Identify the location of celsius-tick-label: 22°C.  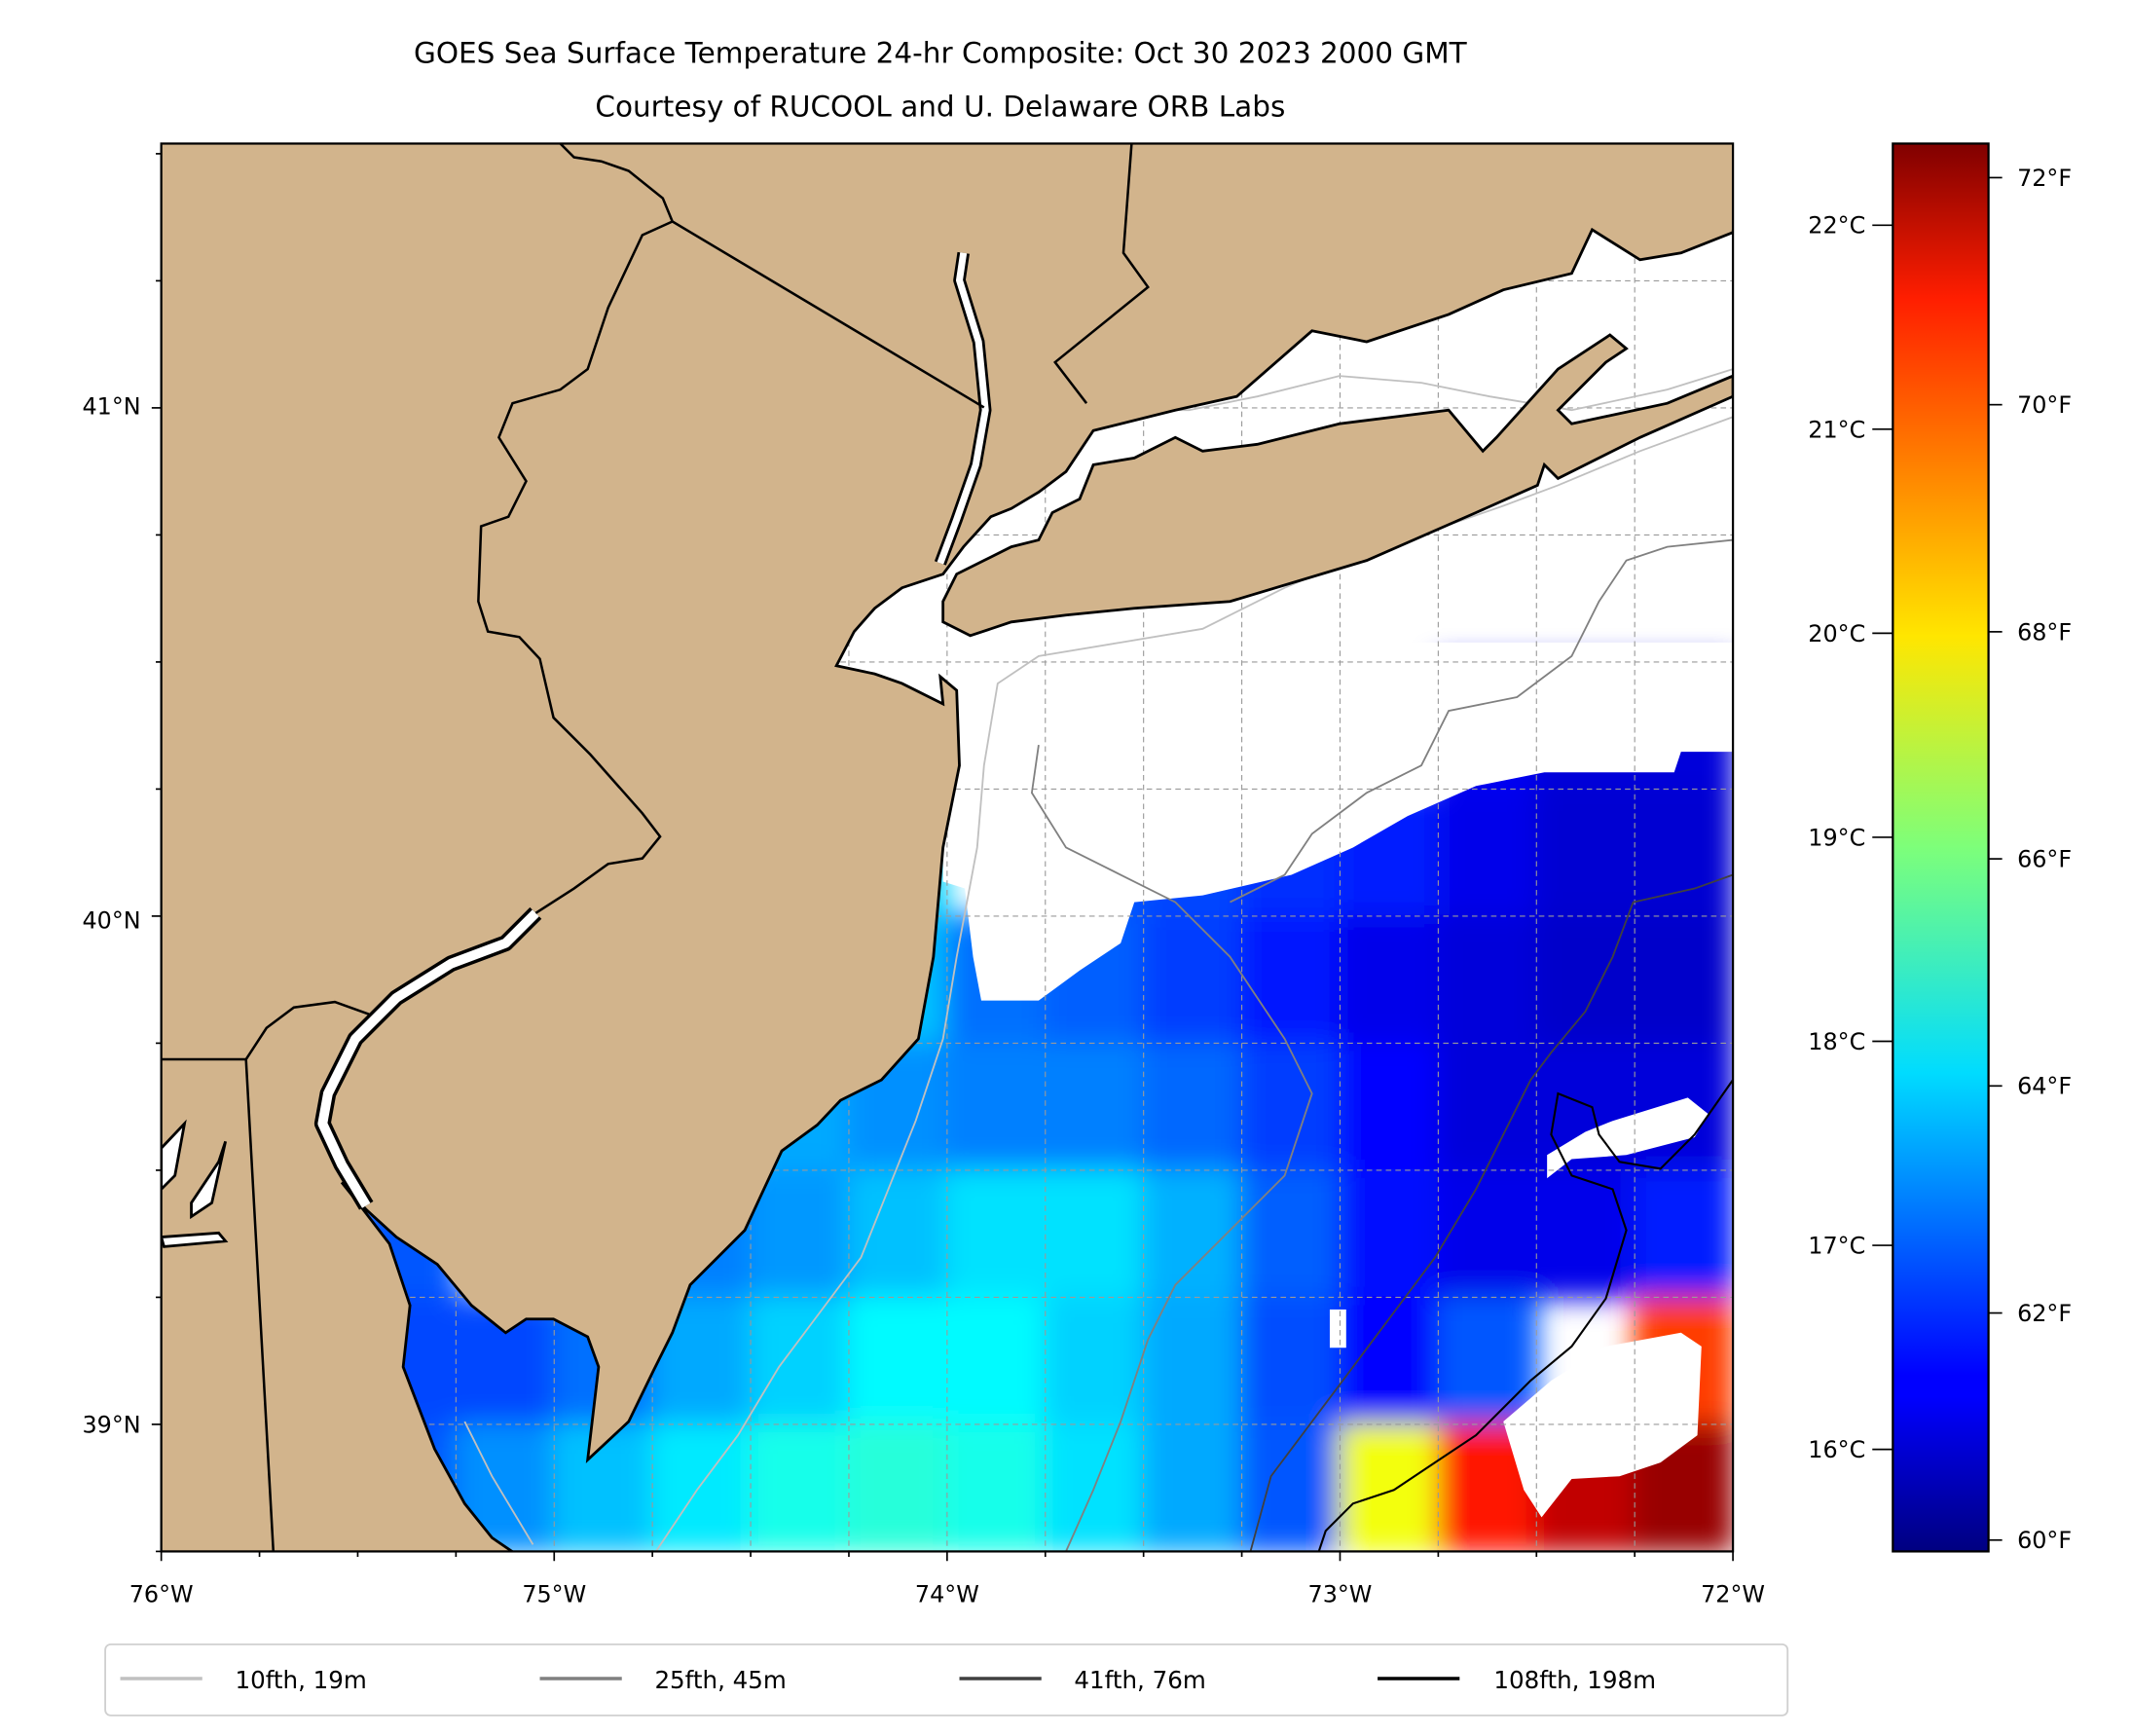
(1836, 226).